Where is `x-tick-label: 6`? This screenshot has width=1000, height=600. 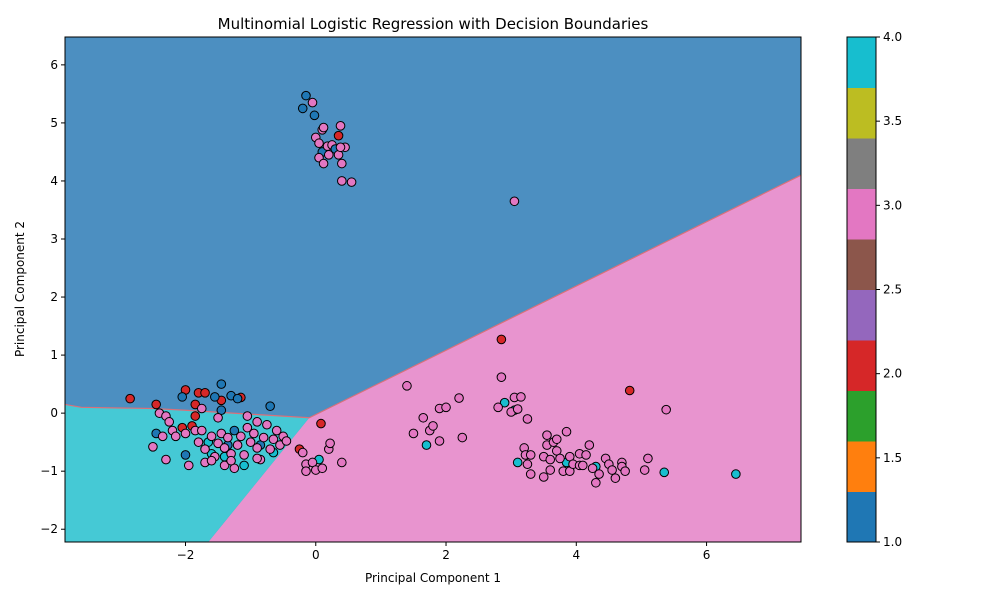 x-tick-label: 6 is located at coordinates (707, 555).